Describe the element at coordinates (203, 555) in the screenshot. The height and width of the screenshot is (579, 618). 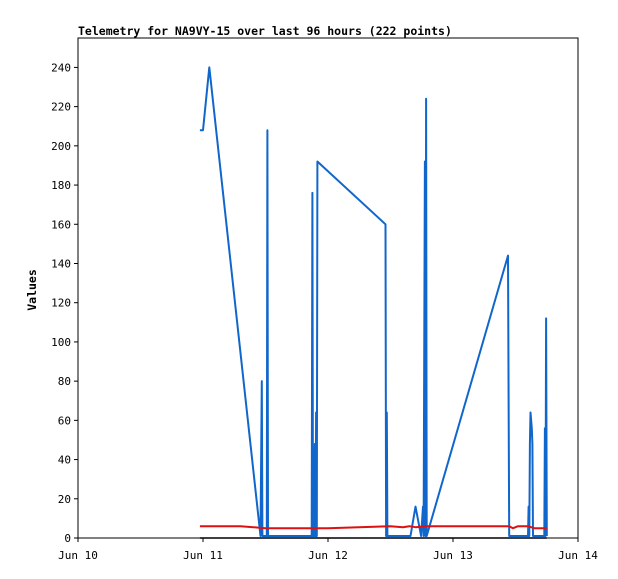
I see `x-tick-label: Jun 11` at that location.